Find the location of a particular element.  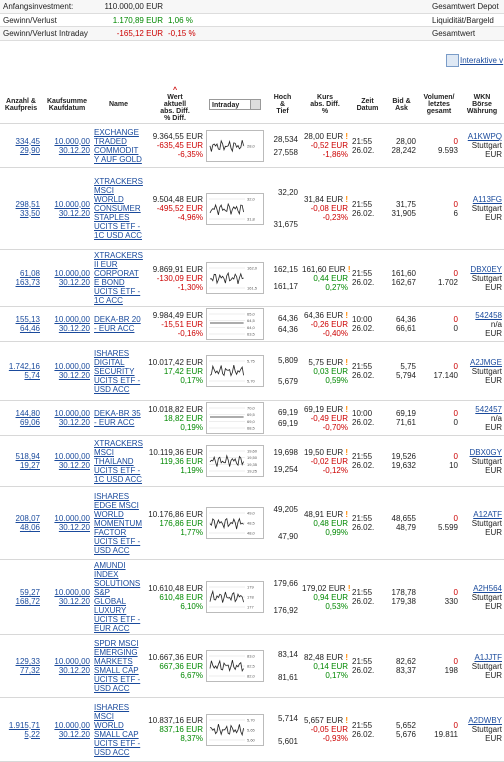

wkn: 542458 is located at coordinates (488, 315).